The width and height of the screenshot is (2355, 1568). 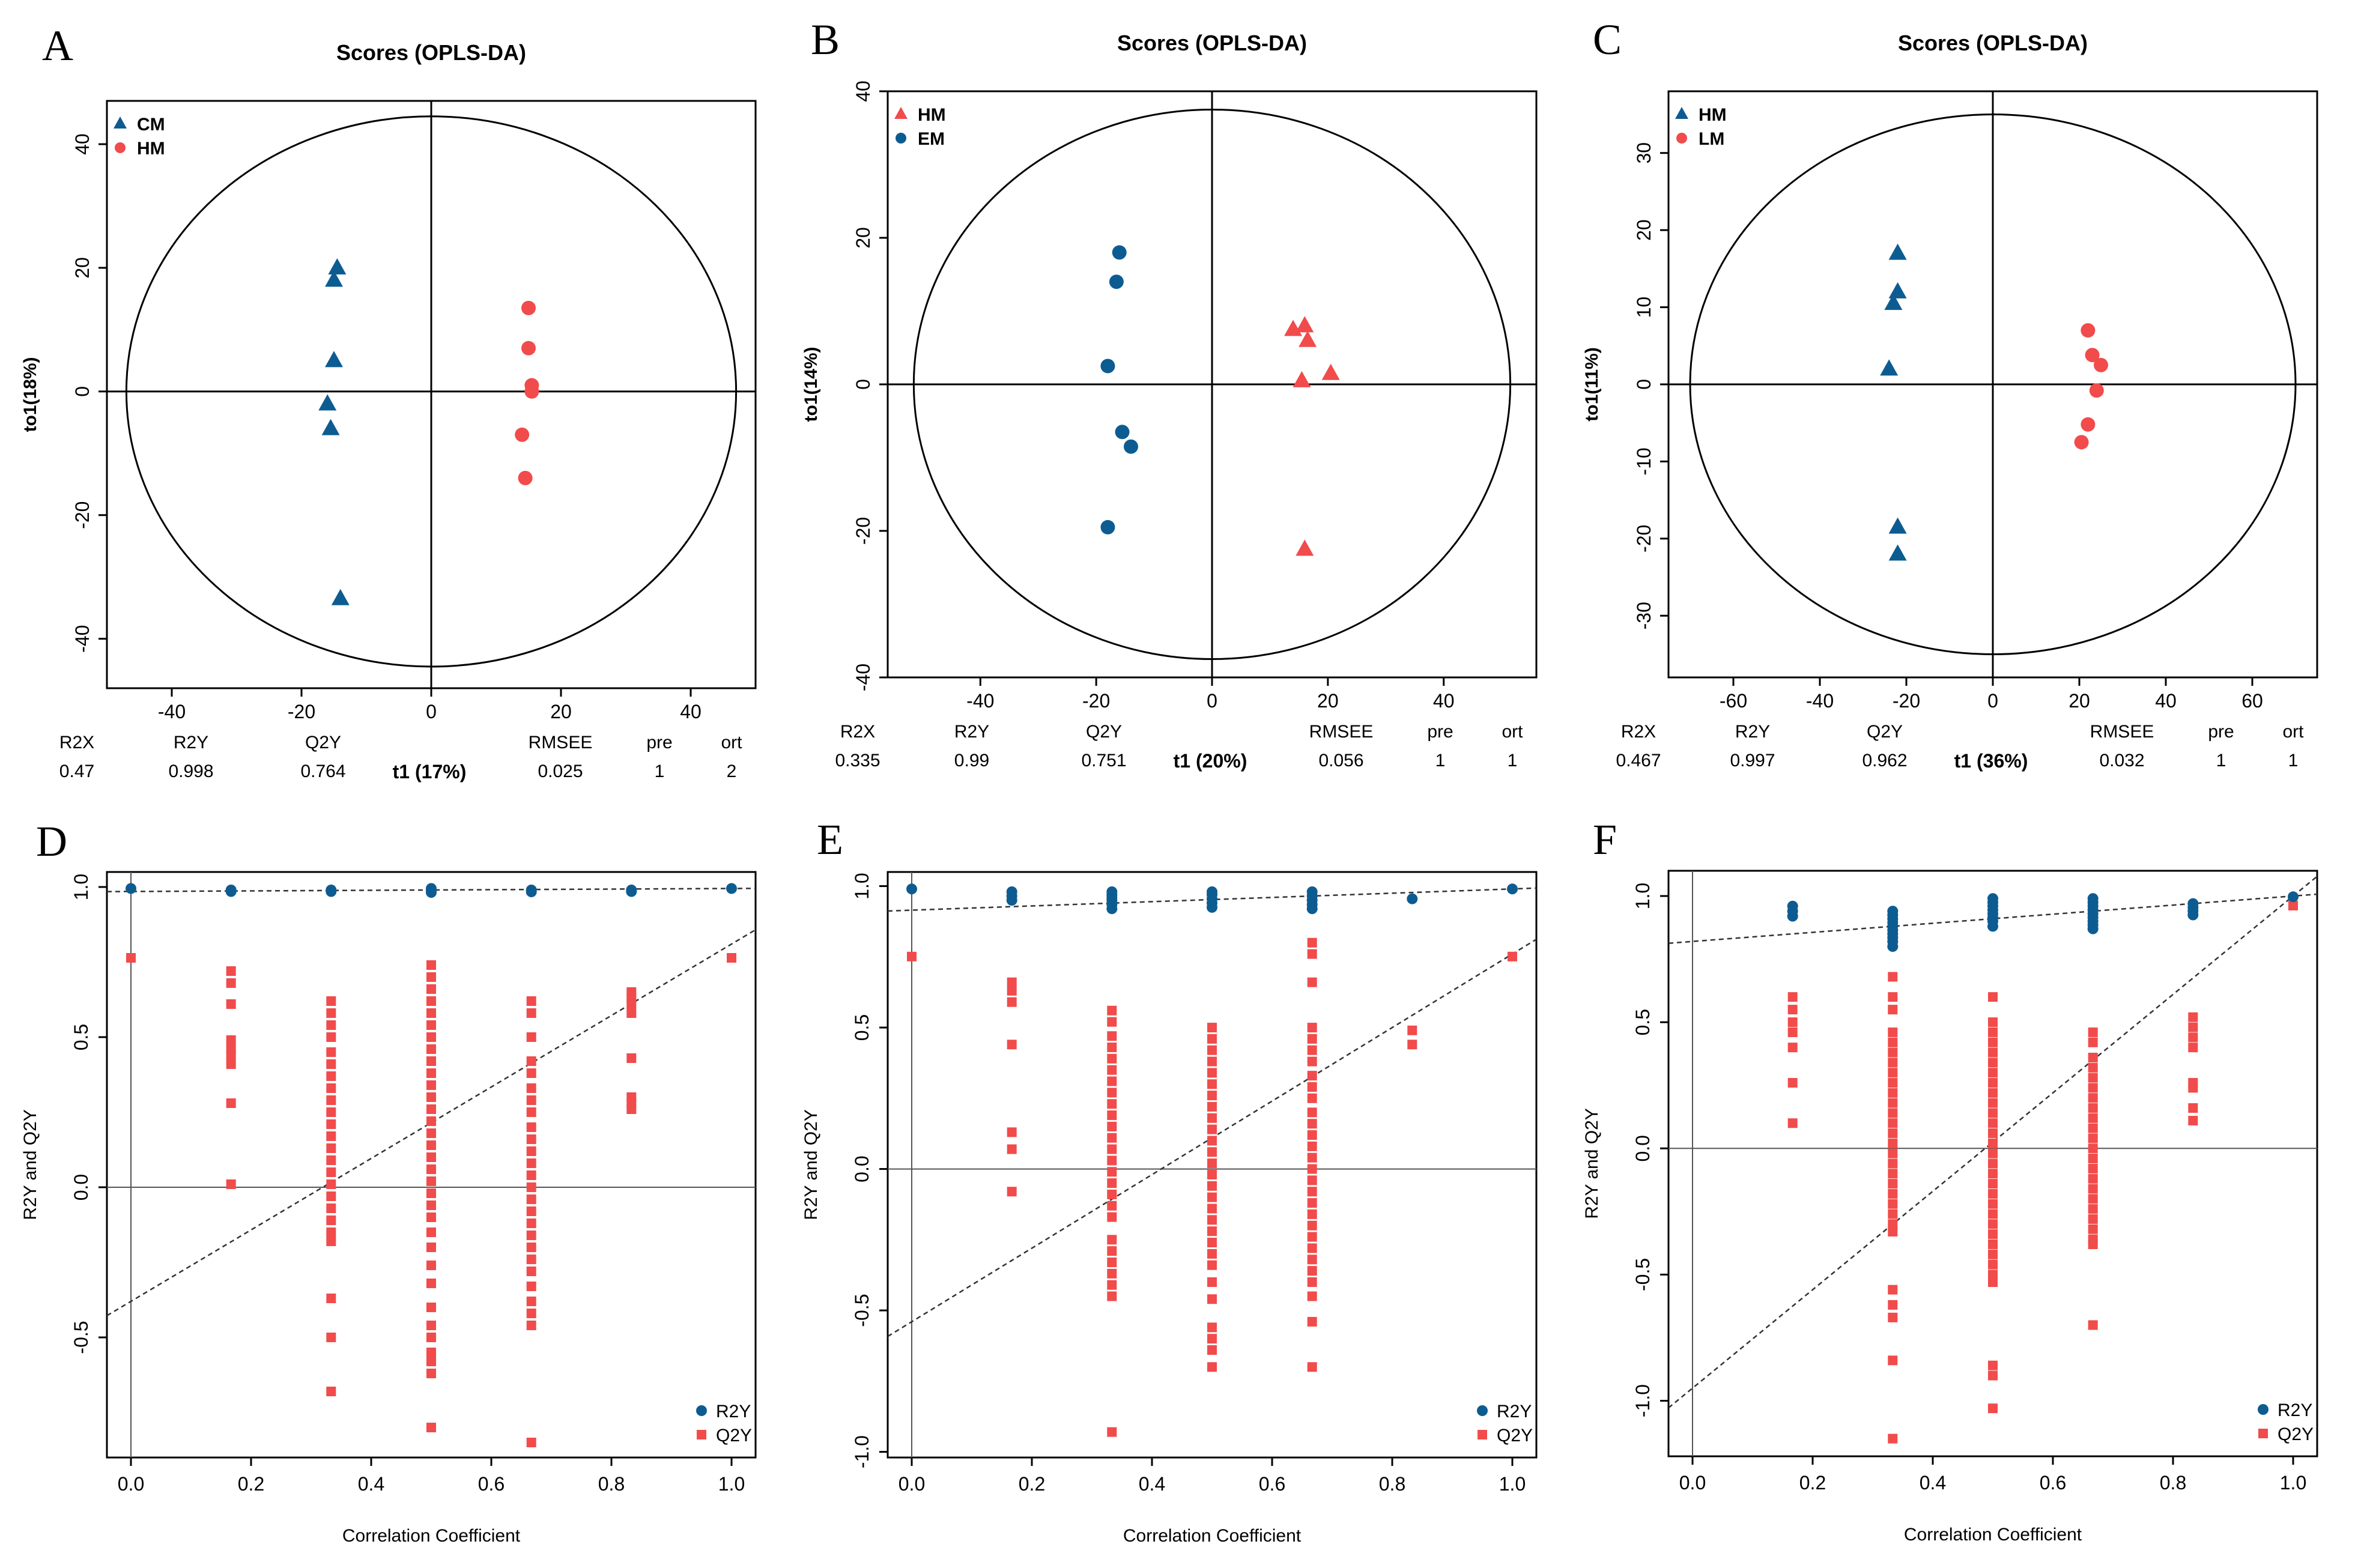 What do you see at coordinates (190, 771) in the screenshot?
I see `stat-value: 0.998` at bounding box center [190, 771].